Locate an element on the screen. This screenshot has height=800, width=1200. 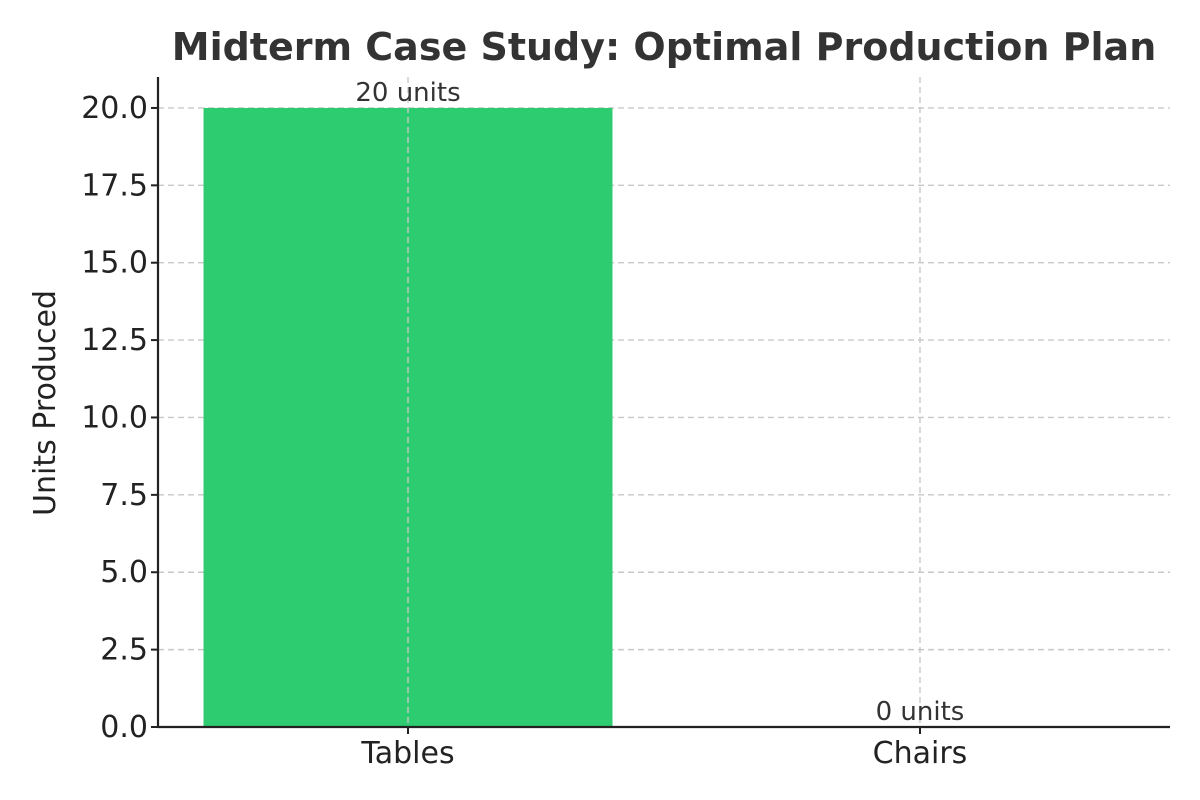
y-tick-label: 20.0 is located at coordinates (114, 108).